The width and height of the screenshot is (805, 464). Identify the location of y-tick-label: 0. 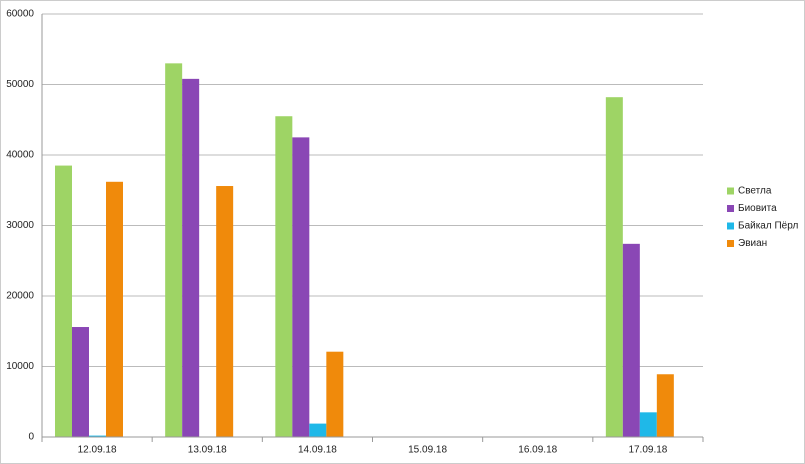
(31, 437).